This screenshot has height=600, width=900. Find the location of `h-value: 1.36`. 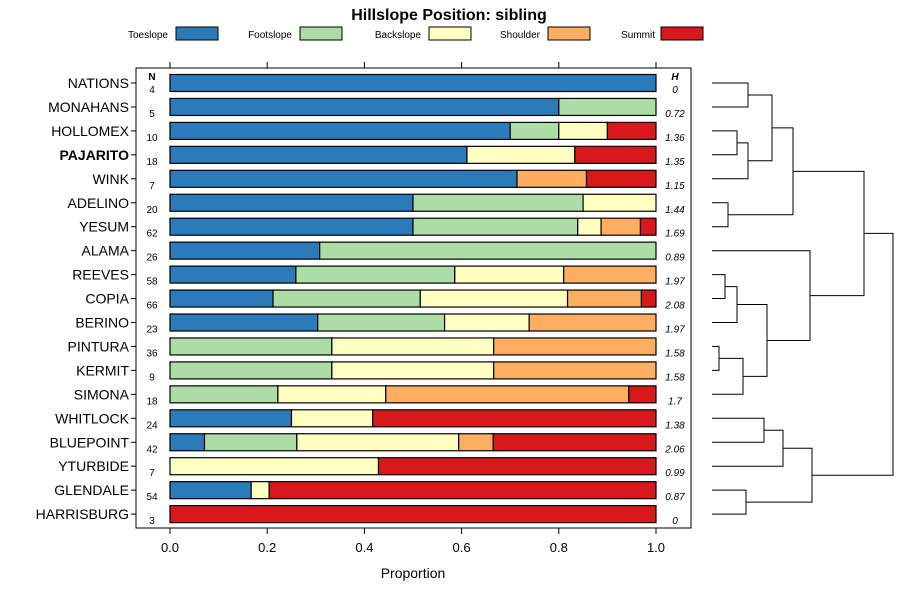

h-value: 1.36 is located at coordinates (675, 138).